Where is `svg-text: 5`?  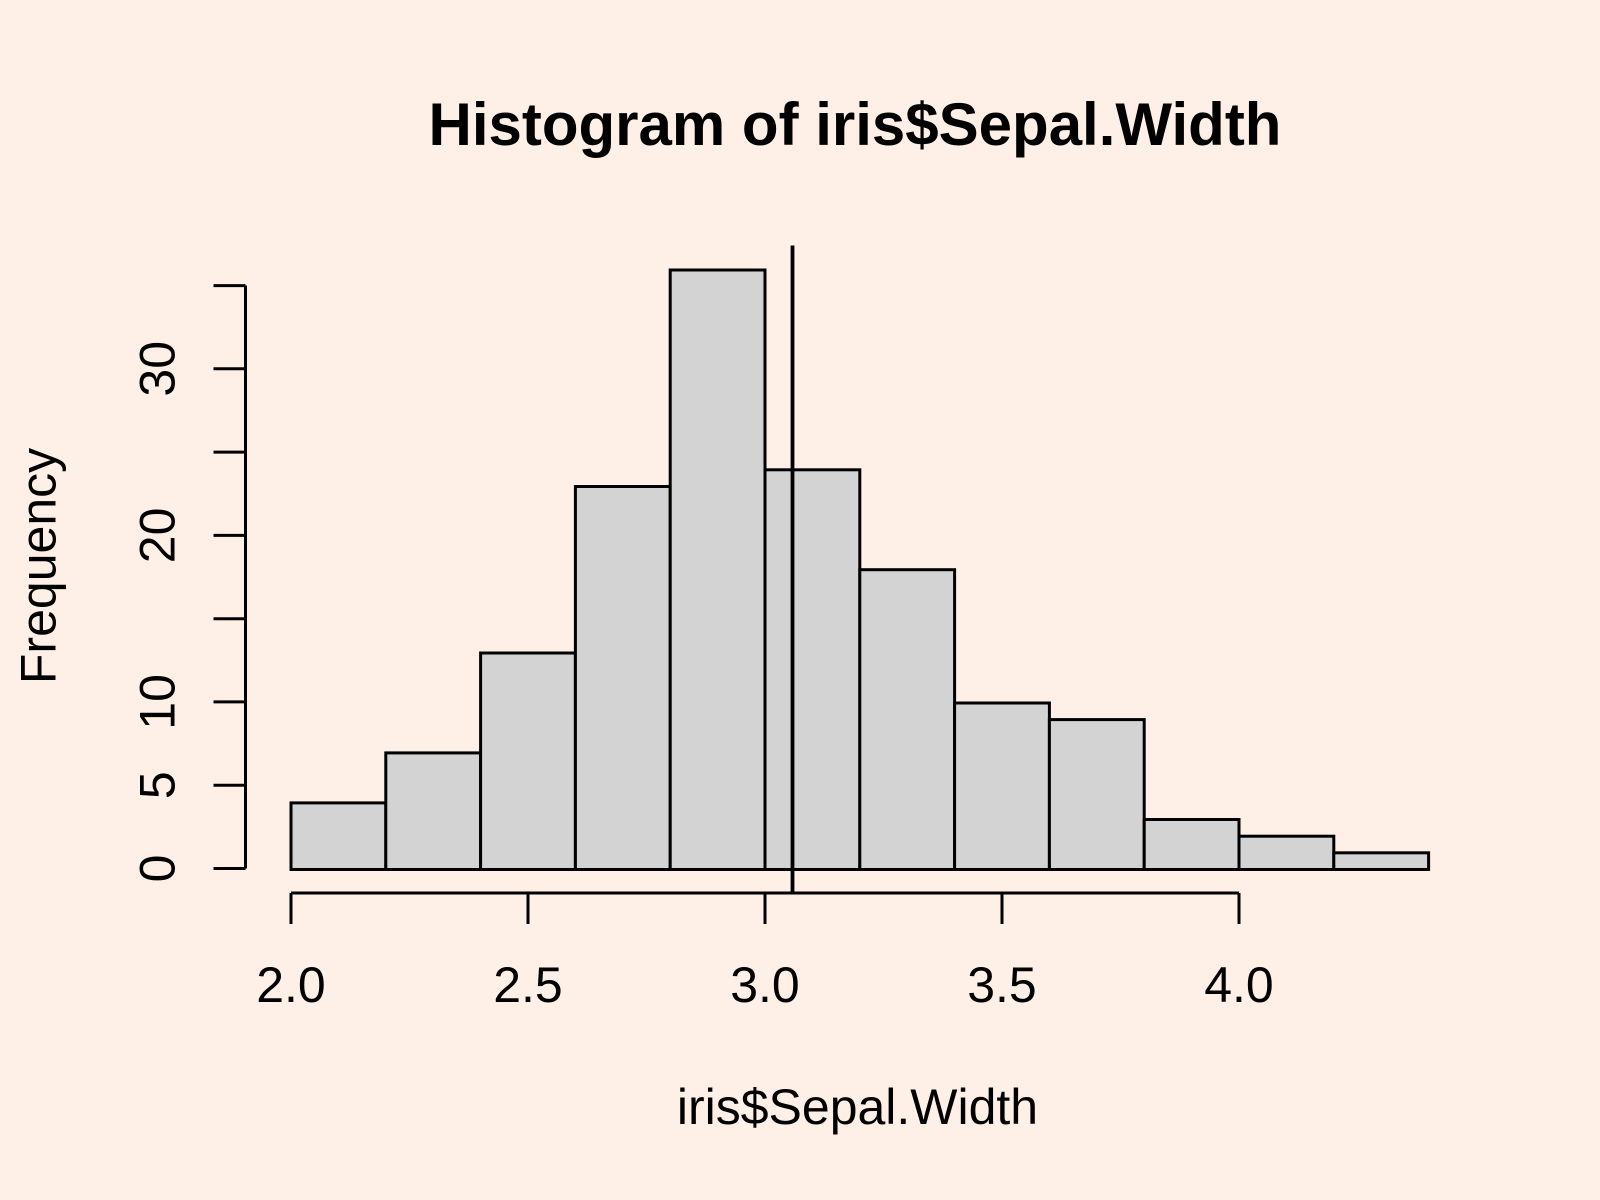
svg-text: 5 is located at coordinates (158, 785).